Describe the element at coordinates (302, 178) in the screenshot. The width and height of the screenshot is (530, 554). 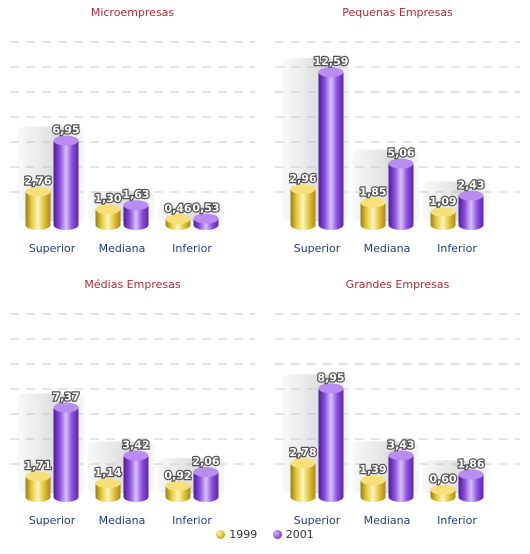
I see `value-label: 2,96` at that location.